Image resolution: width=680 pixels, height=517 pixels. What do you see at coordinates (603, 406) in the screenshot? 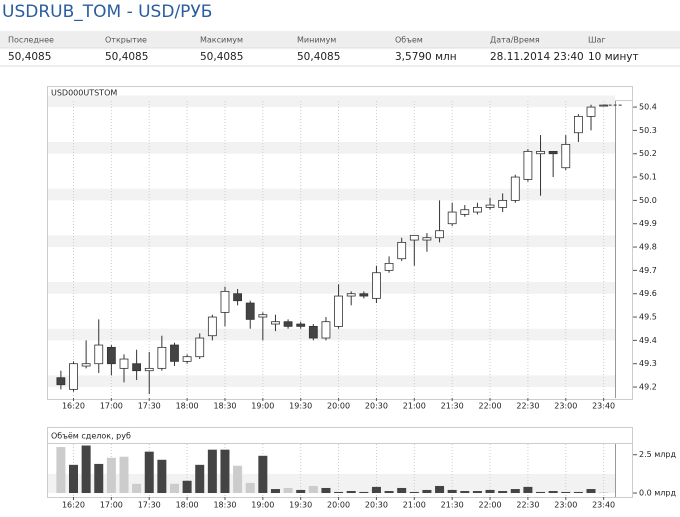
I see `x-tick-label: 23:40` at bounding box center [603, 406].